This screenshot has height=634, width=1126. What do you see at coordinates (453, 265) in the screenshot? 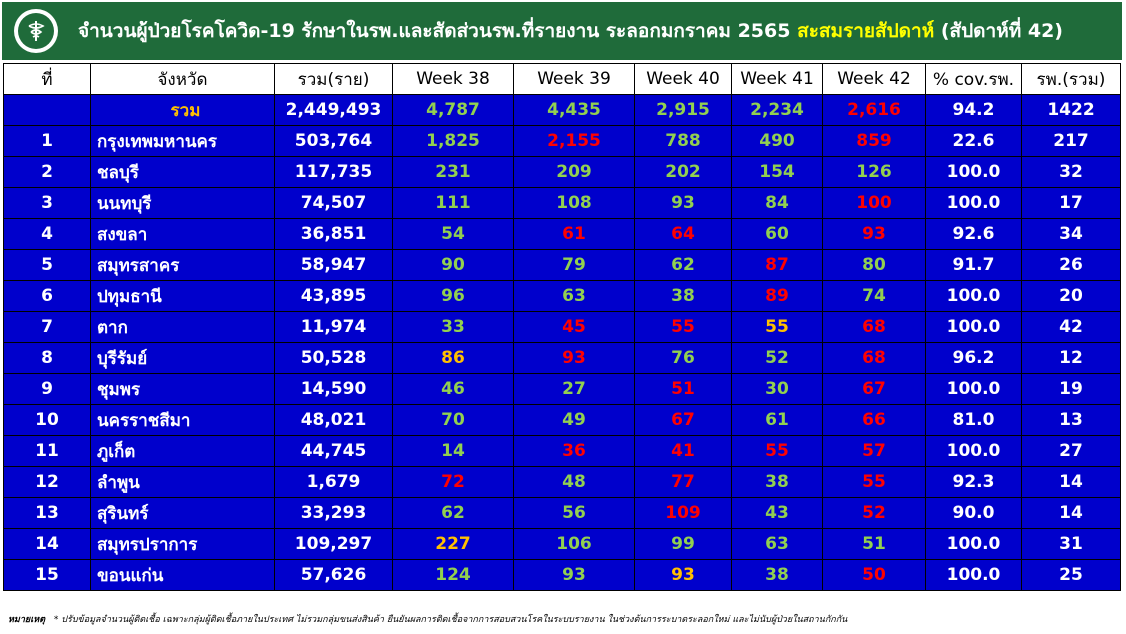
I see `week-value: 90` at bounding box center [453, 265].